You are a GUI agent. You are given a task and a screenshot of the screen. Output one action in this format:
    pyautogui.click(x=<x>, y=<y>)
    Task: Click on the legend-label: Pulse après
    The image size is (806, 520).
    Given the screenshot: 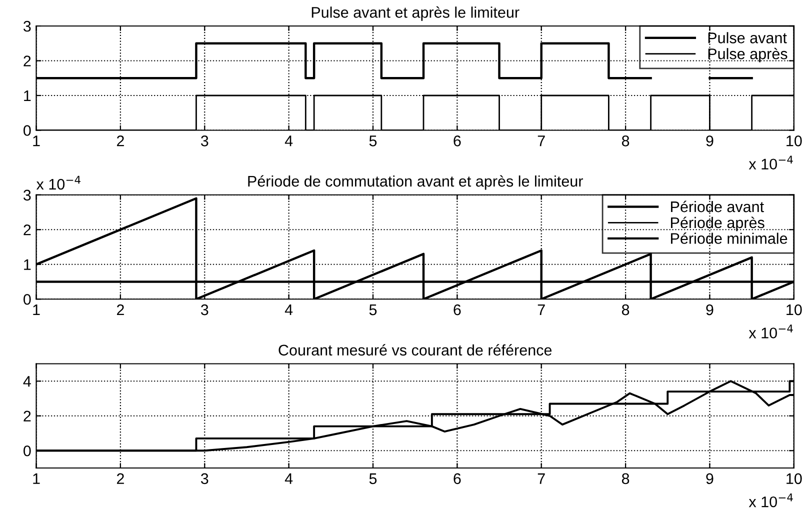 What is the action you would take?
    pyautogui.click(x=748, y=55)
    